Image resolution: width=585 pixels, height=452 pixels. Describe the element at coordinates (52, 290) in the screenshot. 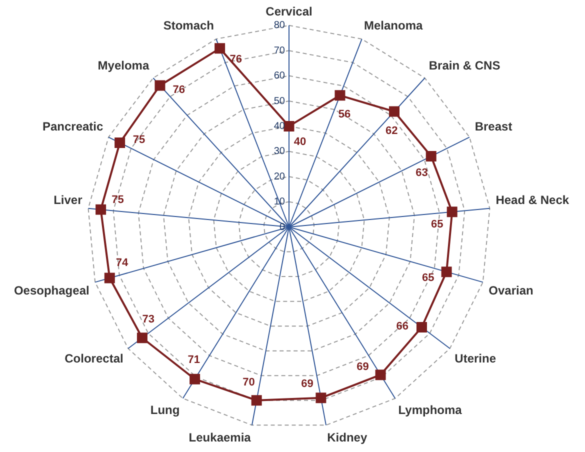

I see `spoke-label: Oesophageal` at that location.